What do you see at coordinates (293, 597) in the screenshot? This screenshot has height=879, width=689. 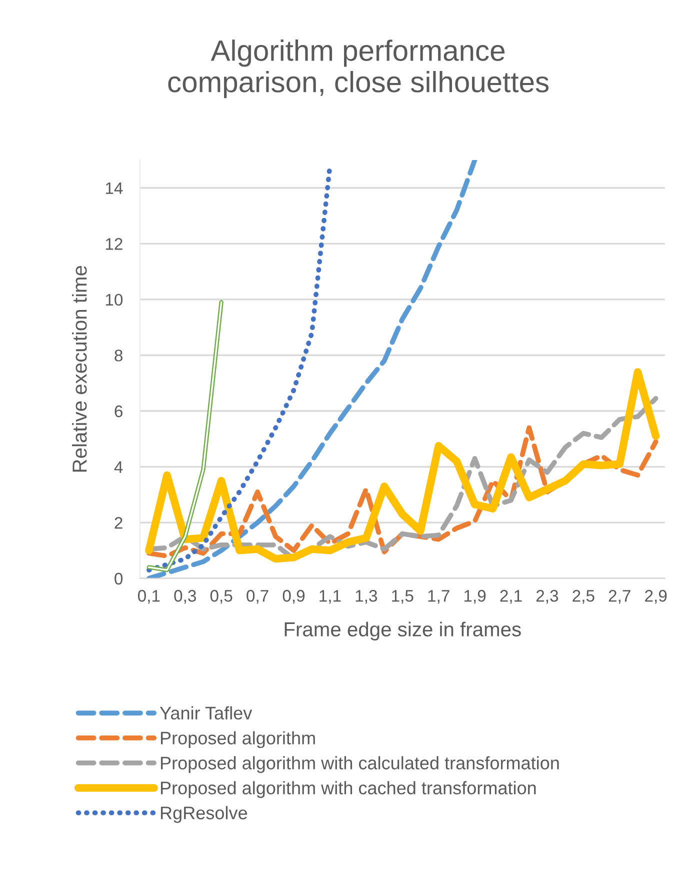 I see `x-tick-label: 0,9` at bounding box center [293, 597].